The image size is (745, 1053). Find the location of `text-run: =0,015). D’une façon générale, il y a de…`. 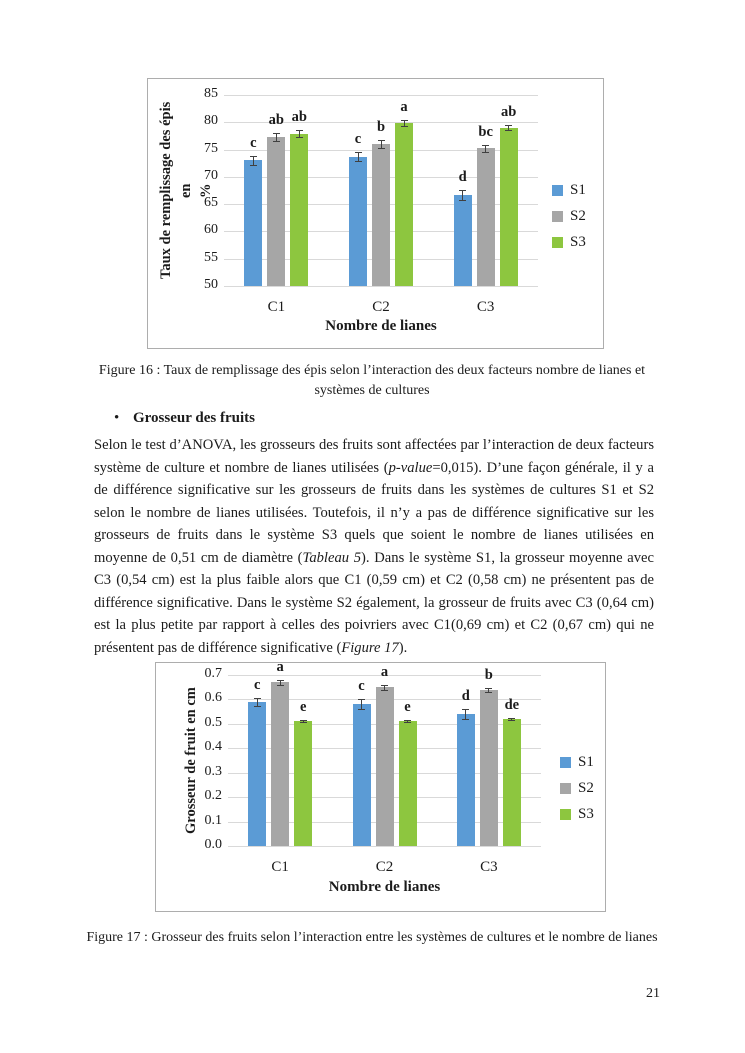

text-run: =0,015). D’une façon générale, il y a de… is located at coordinates (374, 512).